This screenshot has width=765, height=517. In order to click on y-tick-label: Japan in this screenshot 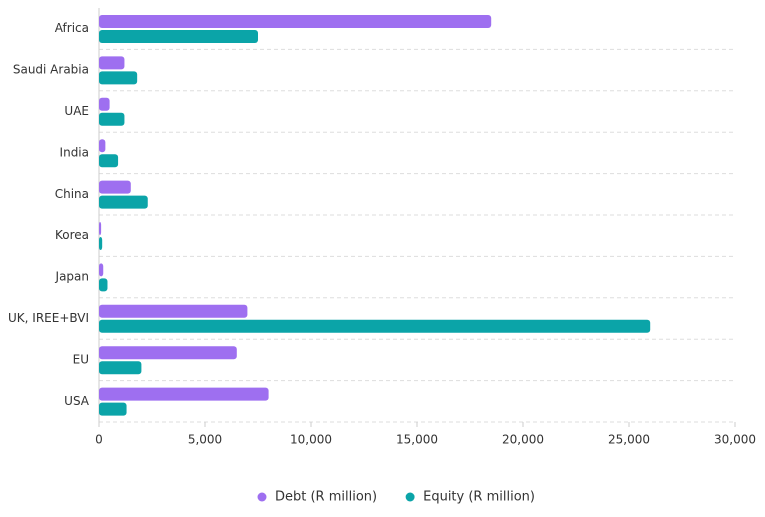, I will do `click(72, 277)`.